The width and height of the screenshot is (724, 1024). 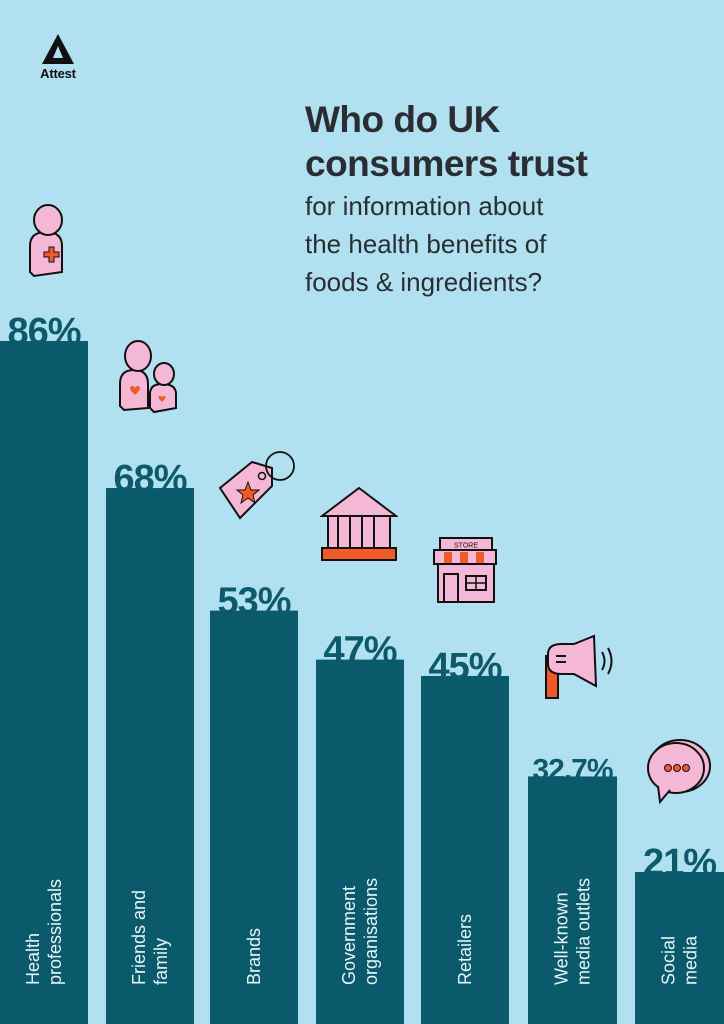 I want to click on health-professional-icon, so click(x=46, y=241).